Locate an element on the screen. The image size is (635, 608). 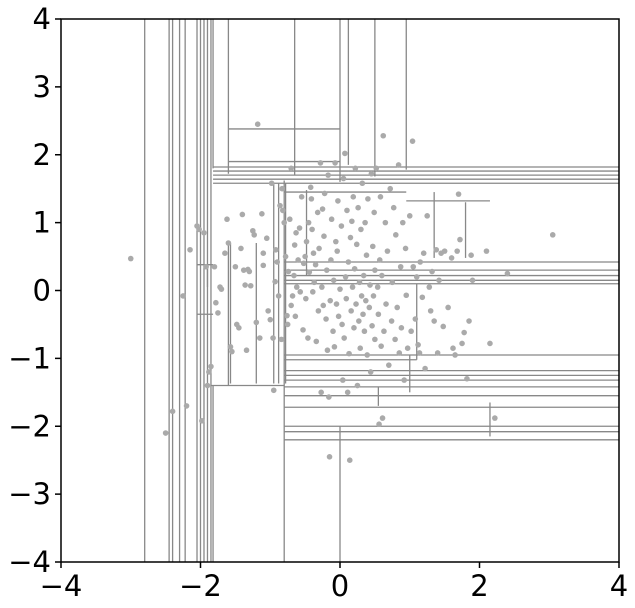
y-tick-label: 0 is located at coordinates (42, 291).